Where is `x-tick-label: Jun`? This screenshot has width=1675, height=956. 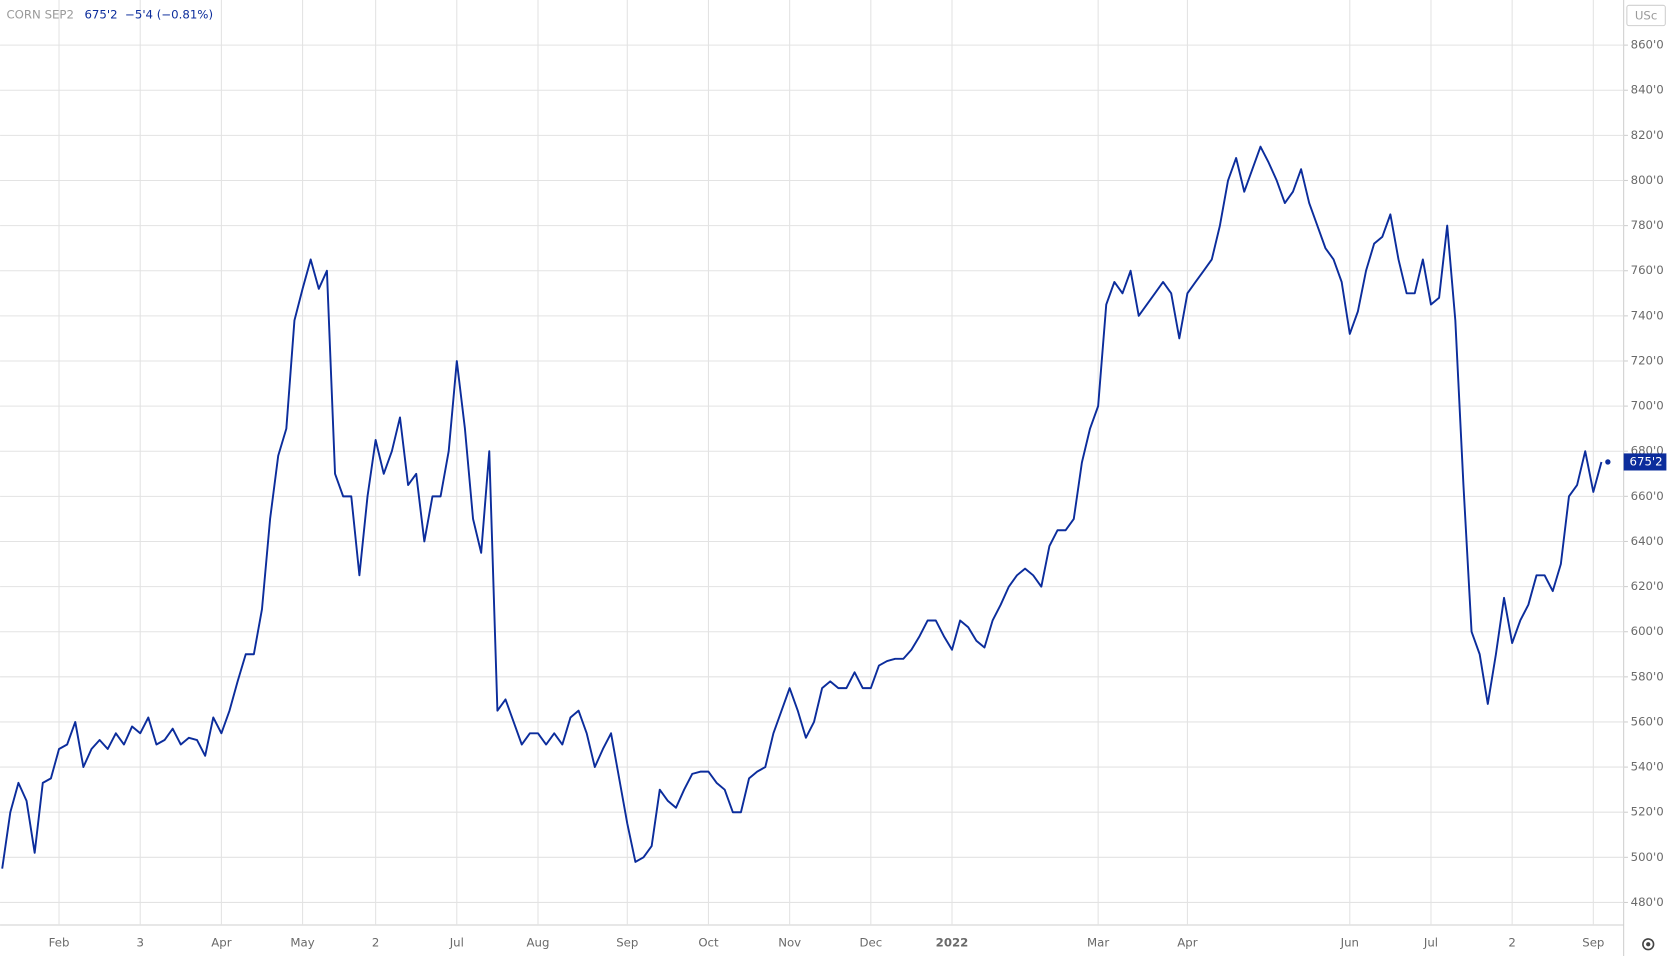 x-tick-label: Jun is located at coordinates (1349, 943).